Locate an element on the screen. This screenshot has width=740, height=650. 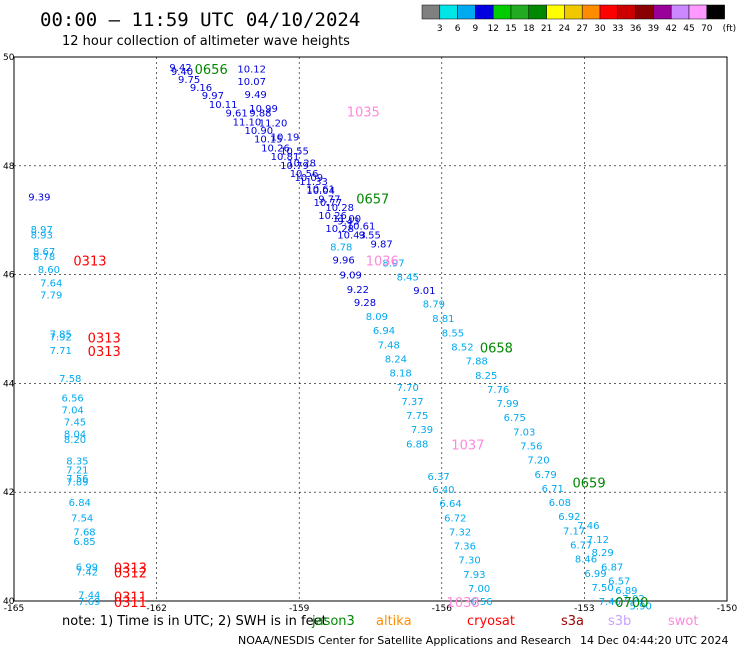
colorbar-tick: 3 is located at coordinates (440, 29).